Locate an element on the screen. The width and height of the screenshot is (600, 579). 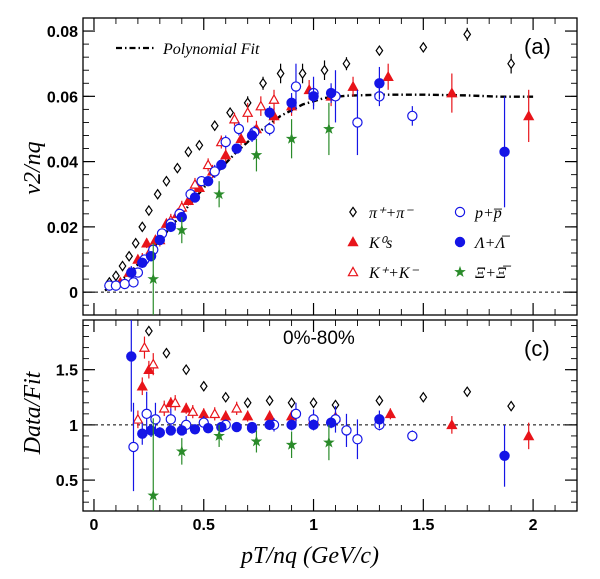
a-ytick-label: 0.02 is located at coordinates (62, 228).